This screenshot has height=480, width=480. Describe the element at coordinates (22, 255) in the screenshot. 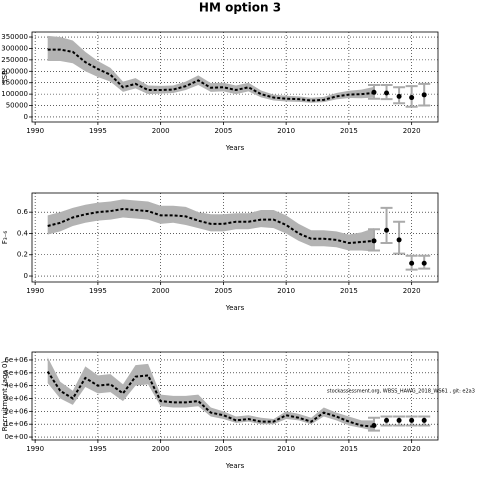

I see `y-tick-label: 0.2` at that location.